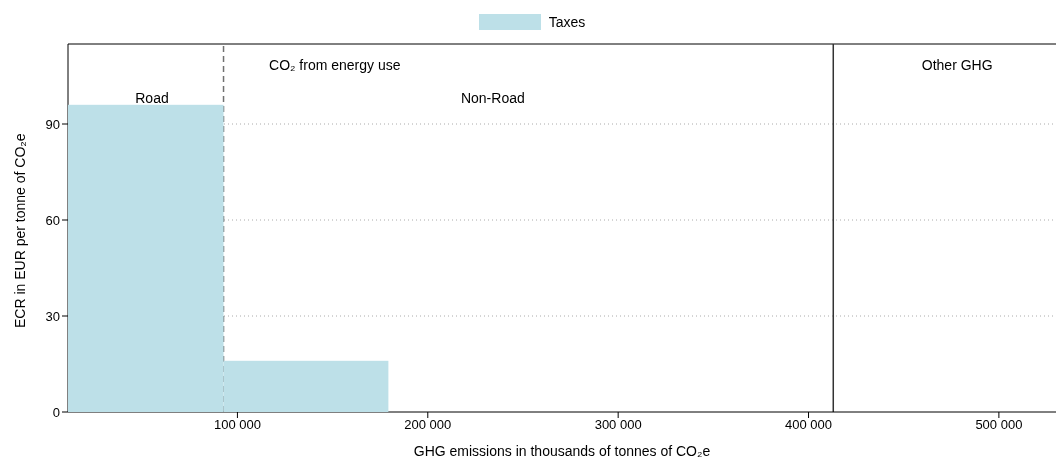 This screenshot has width=1064, height=472. What do you see at coordinates (618, 425) in the screenshot?
I see `x-tick-label: 300 000` at bounding box center [618, 425].